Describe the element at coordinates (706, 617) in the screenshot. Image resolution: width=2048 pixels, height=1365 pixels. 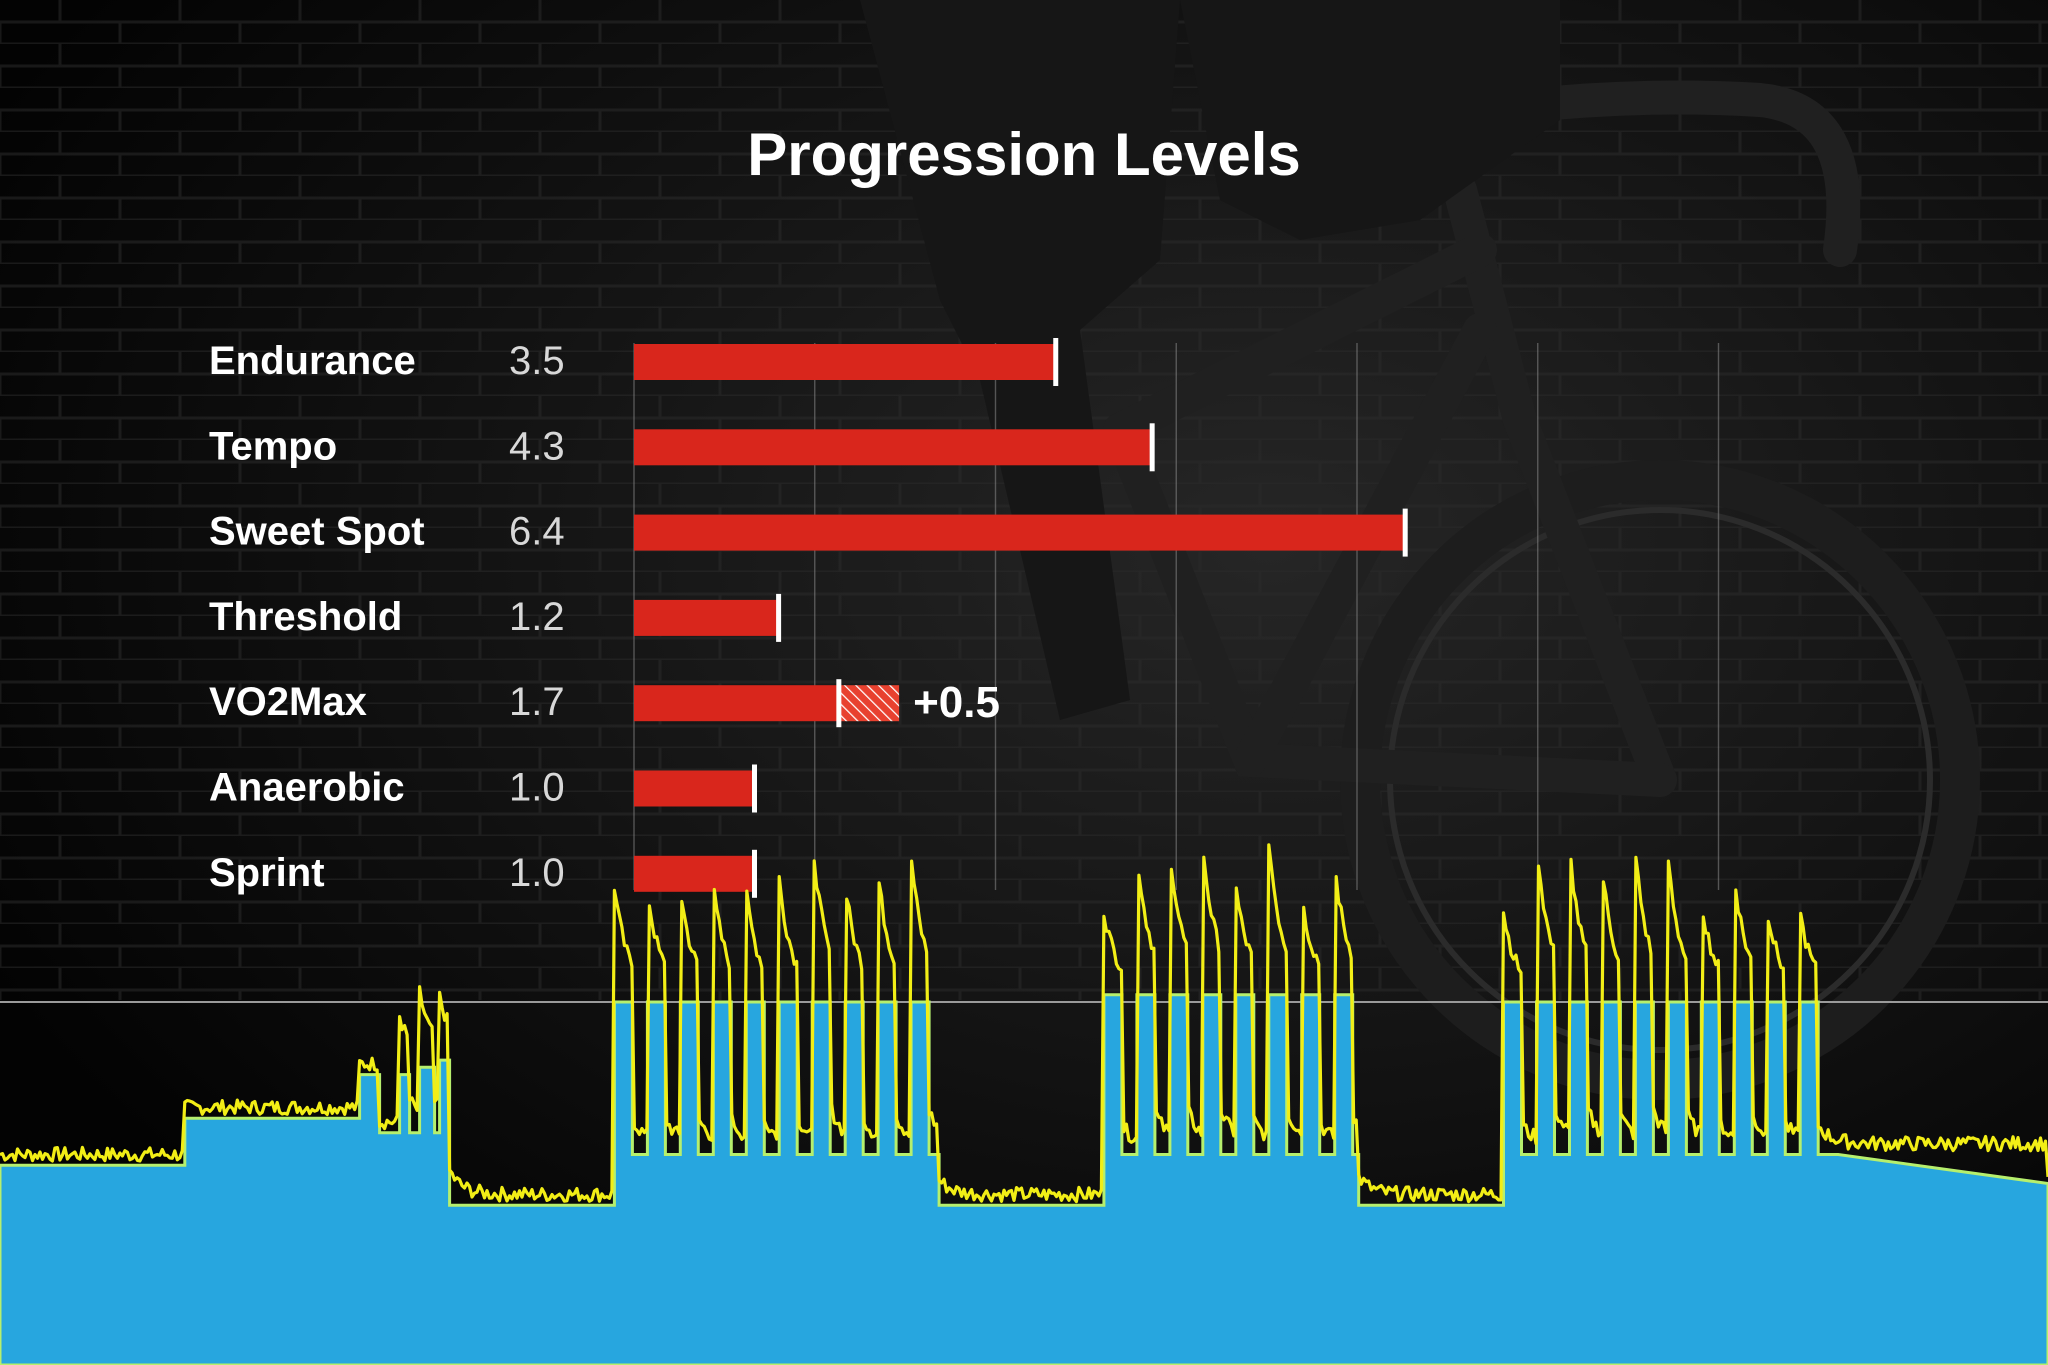
I see `bar-threshold` at that location.